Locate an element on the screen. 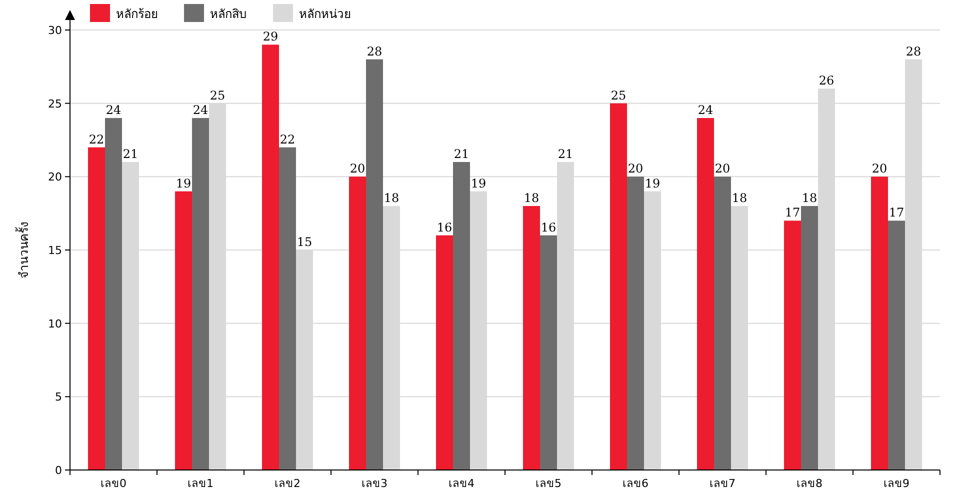 The height and width of the screenshot is (500, 960). x-tick-label: เลข5 is located at coordinates (549, 483).